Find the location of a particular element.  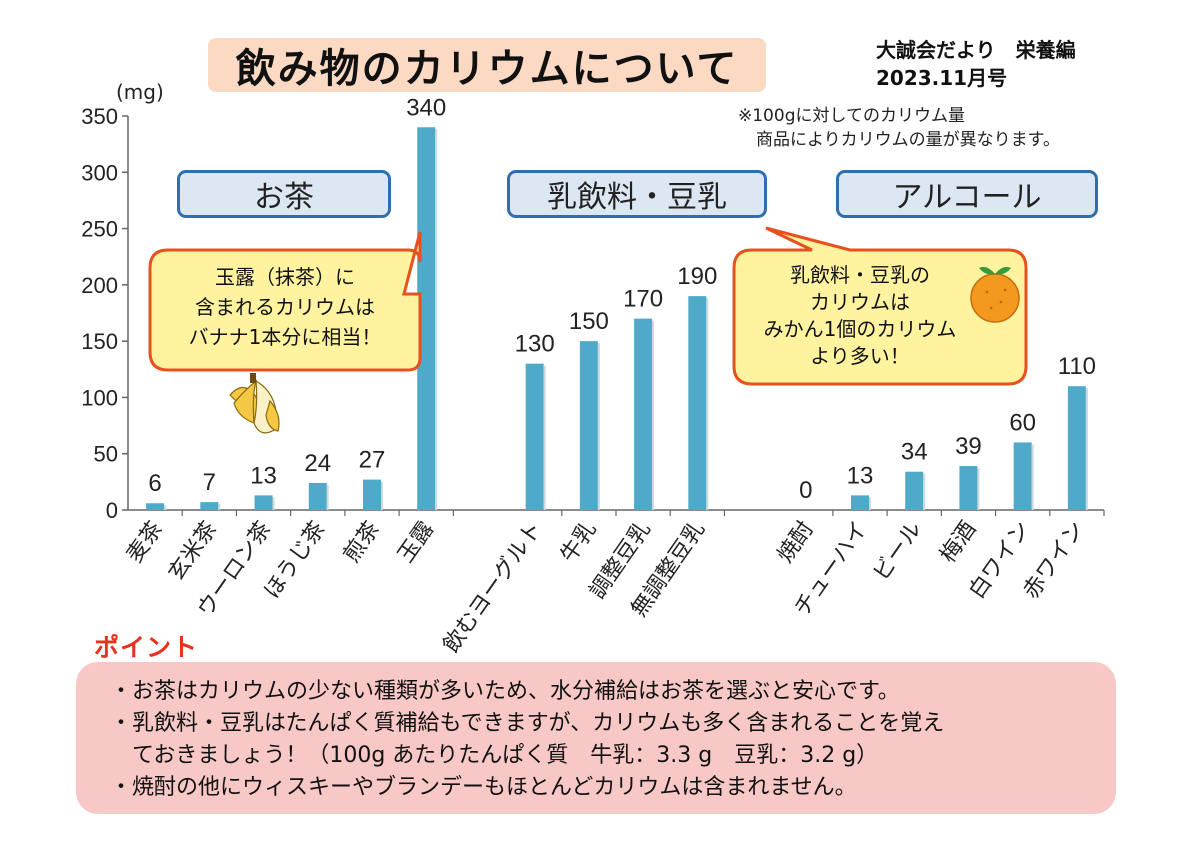

data-label: 110 is located at coordinates (1077, 366).